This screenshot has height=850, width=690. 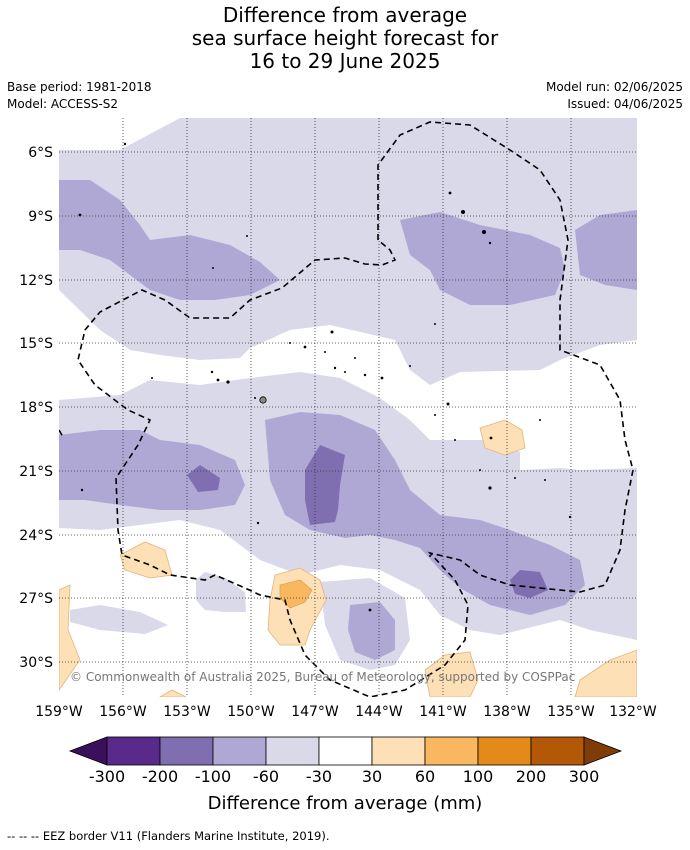 I want to click on colorbar-label: 300, so click(x=584, y=776).